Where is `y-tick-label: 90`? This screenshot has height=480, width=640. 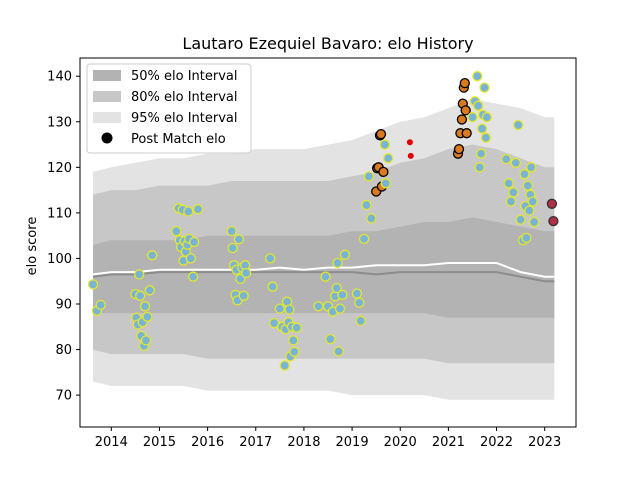
y-tick-label: 90 is located at coordinates (63, 305).